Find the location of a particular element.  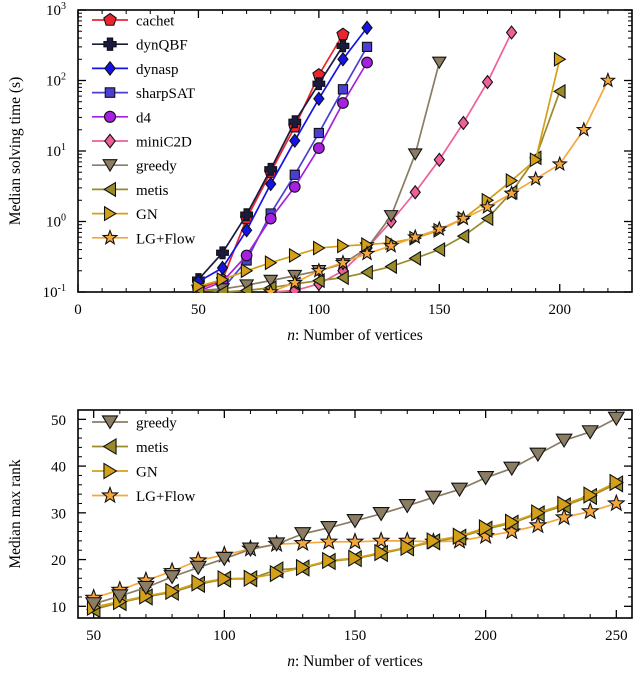

top-y-tick-label: 10¹ is located at coordinates (56, 151).